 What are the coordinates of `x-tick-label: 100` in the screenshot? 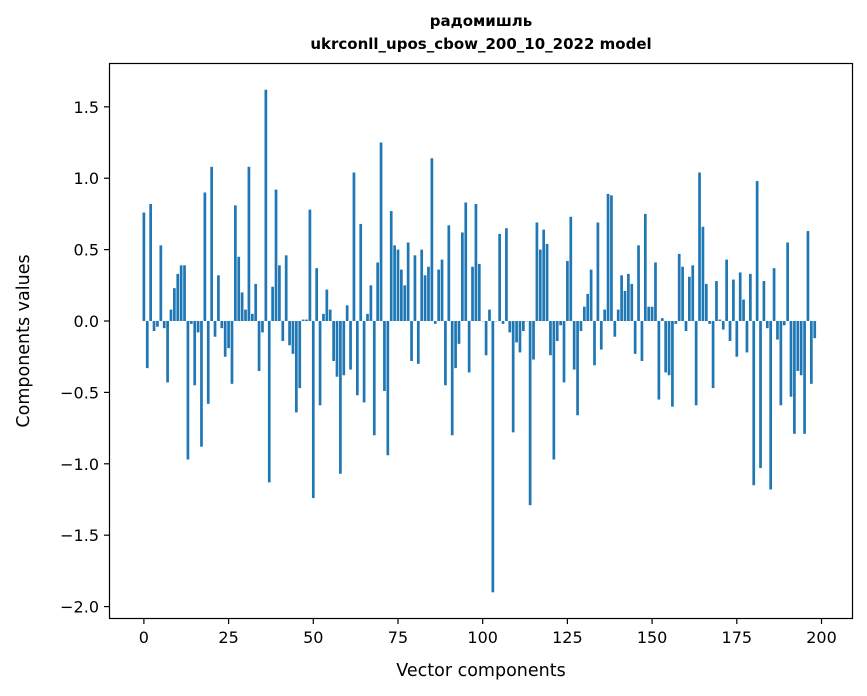 It's located at (482, 637).